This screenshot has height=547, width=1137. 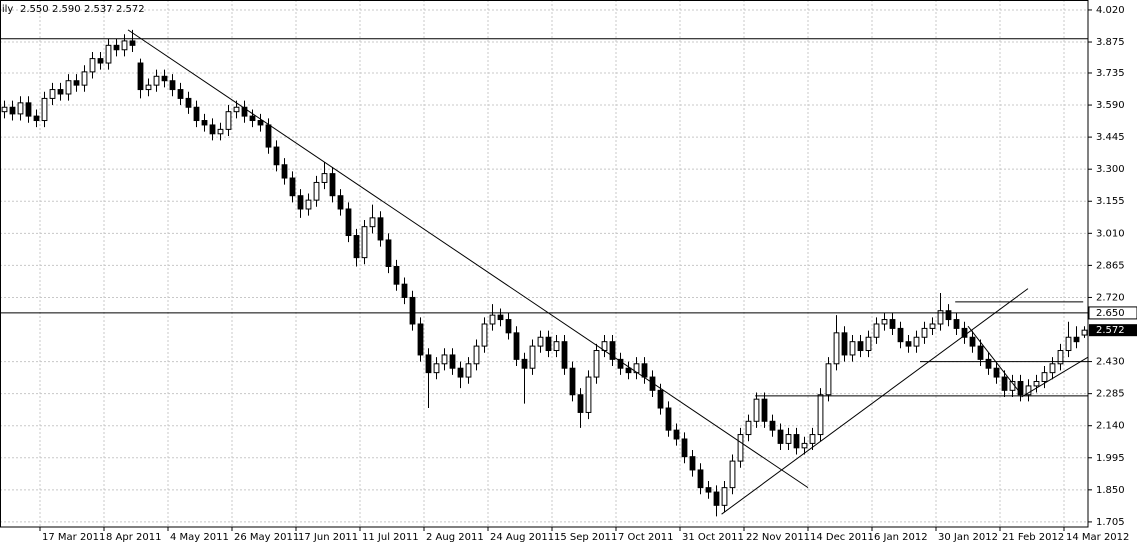 I want to click on y-tick-label: 2.720, so click(x=1110, y=297).